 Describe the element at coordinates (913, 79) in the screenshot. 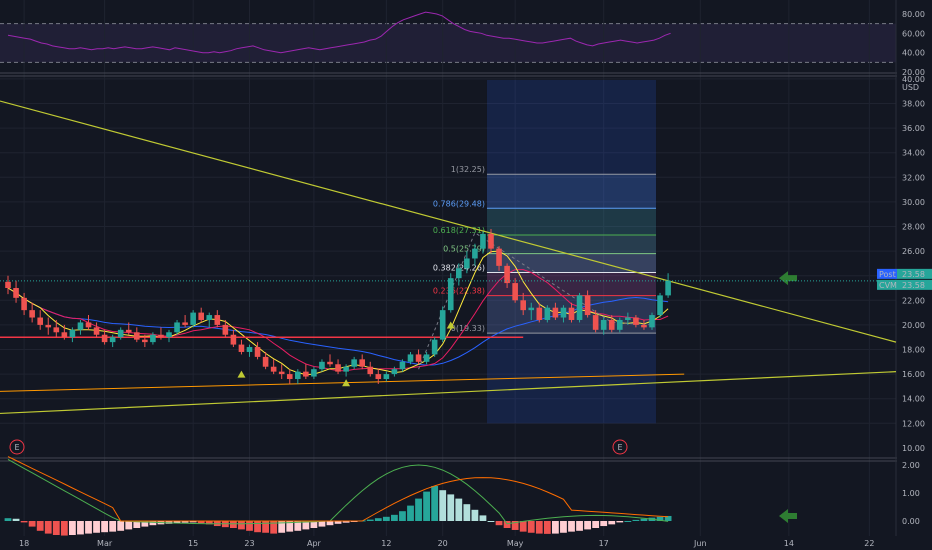

I see `price-tick-label: 40.00` at that location.